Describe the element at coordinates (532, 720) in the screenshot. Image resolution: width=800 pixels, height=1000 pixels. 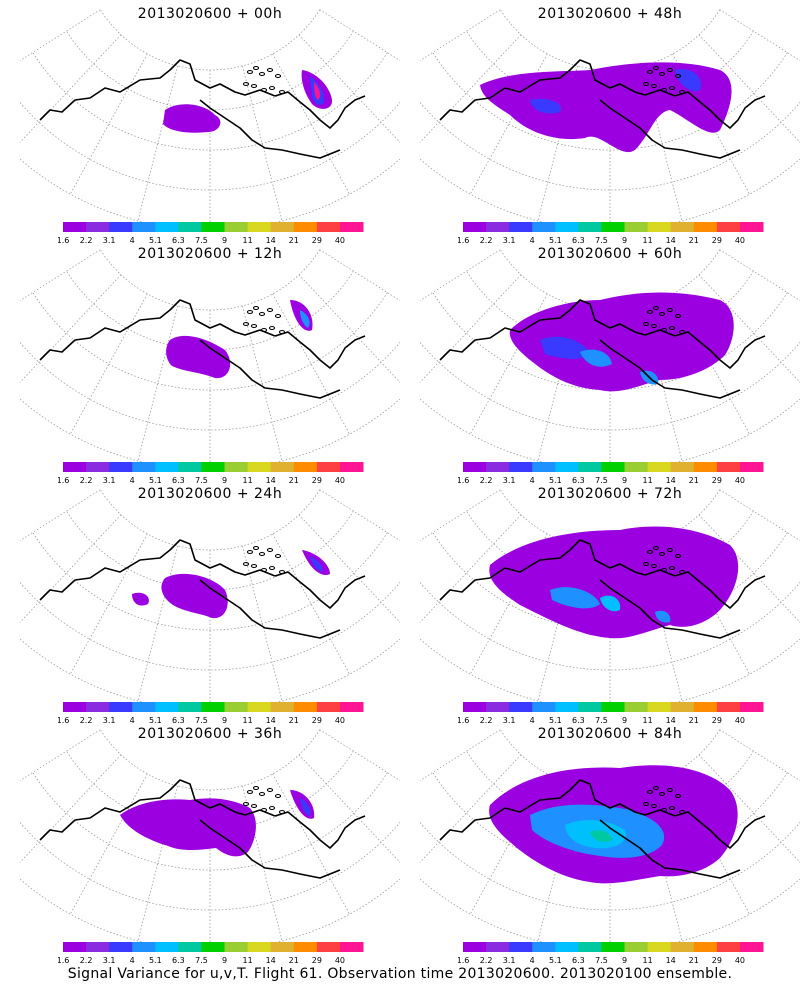
I see `colorbar-tick-label: 4` at that location.